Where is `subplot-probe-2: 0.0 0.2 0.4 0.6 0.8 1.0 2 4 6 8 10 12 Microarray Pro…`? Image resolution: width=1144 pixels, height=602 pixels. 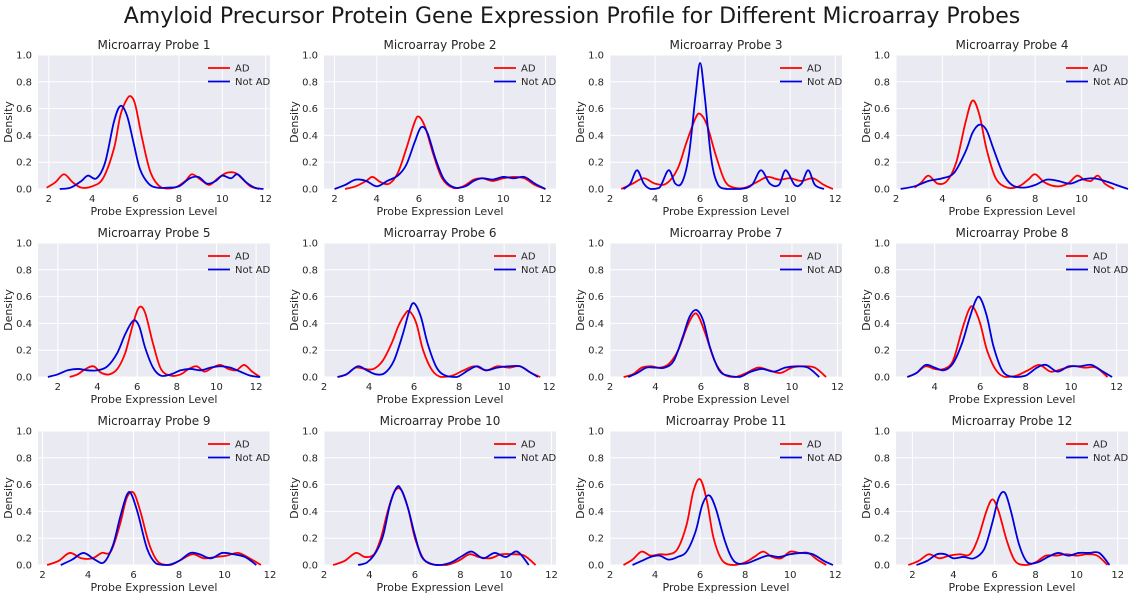
subplot-probe-2: 0.0 0.2 0.4 0.6 0.8 1.0 2 4 6 8 10 12 Microarray Pro… is located at coordinates (422, 128).